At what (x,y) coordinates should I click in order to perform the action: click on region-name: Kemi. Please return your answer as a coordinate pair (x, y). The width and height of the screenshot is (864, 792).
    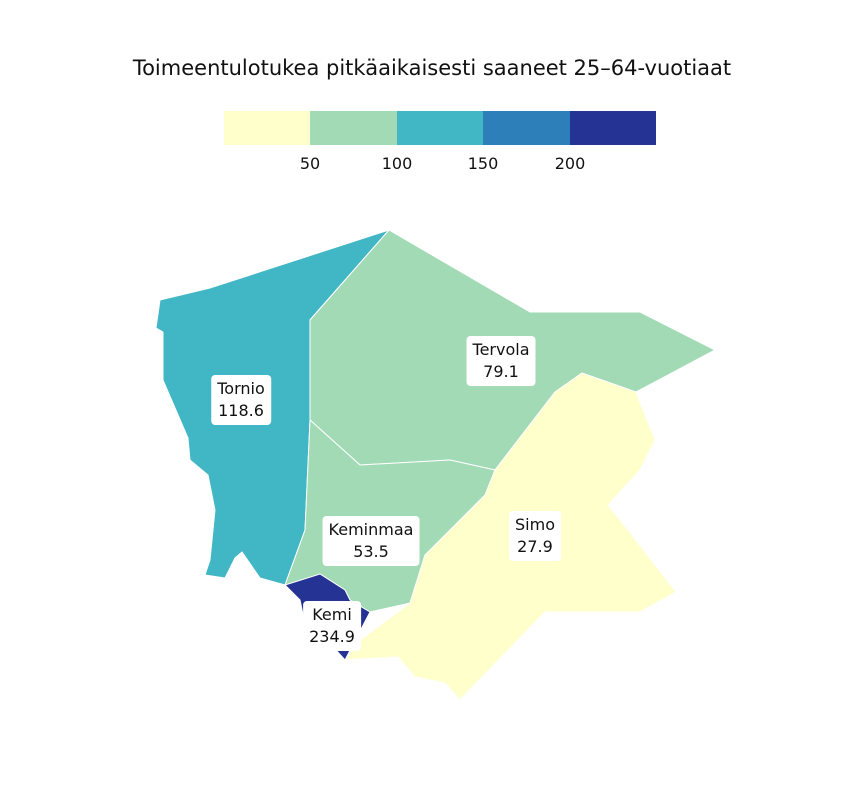
    Looking at the image, I should click on (332, 614).